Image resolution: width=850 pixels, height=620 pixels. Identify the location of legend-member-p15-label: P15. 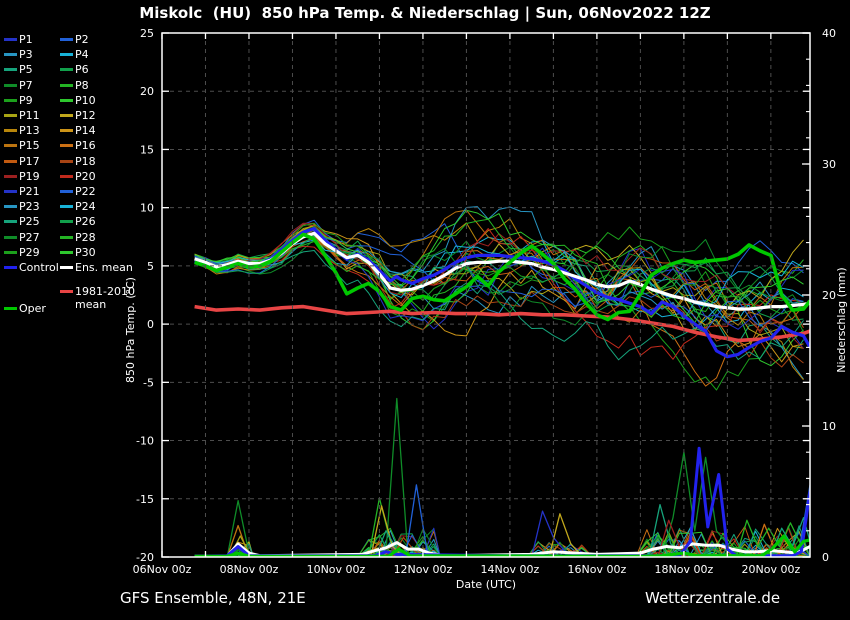
(29, 146).